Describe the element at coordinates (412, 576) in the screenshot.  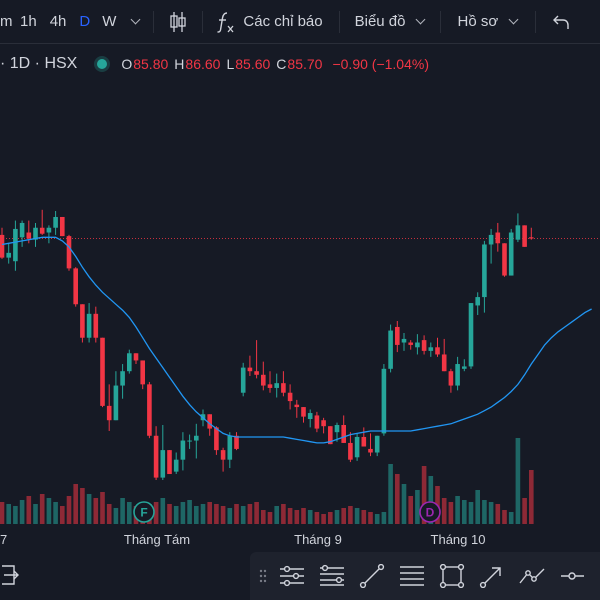
I see `tool-parallel-channel` at that location.